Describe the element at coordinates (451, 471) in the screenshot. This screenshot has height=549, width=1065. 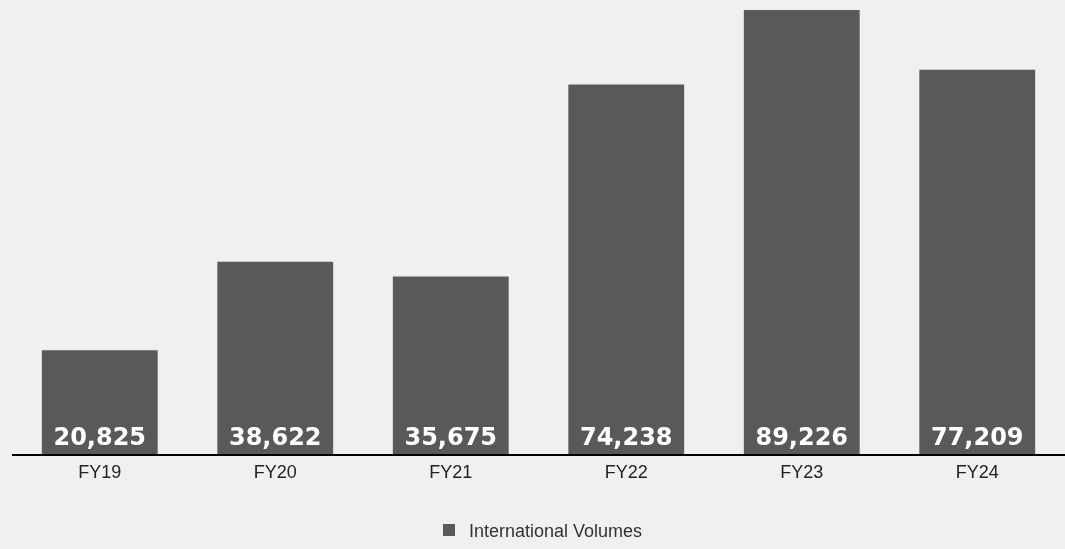
I see `x-tick-label: FY21` at that location.